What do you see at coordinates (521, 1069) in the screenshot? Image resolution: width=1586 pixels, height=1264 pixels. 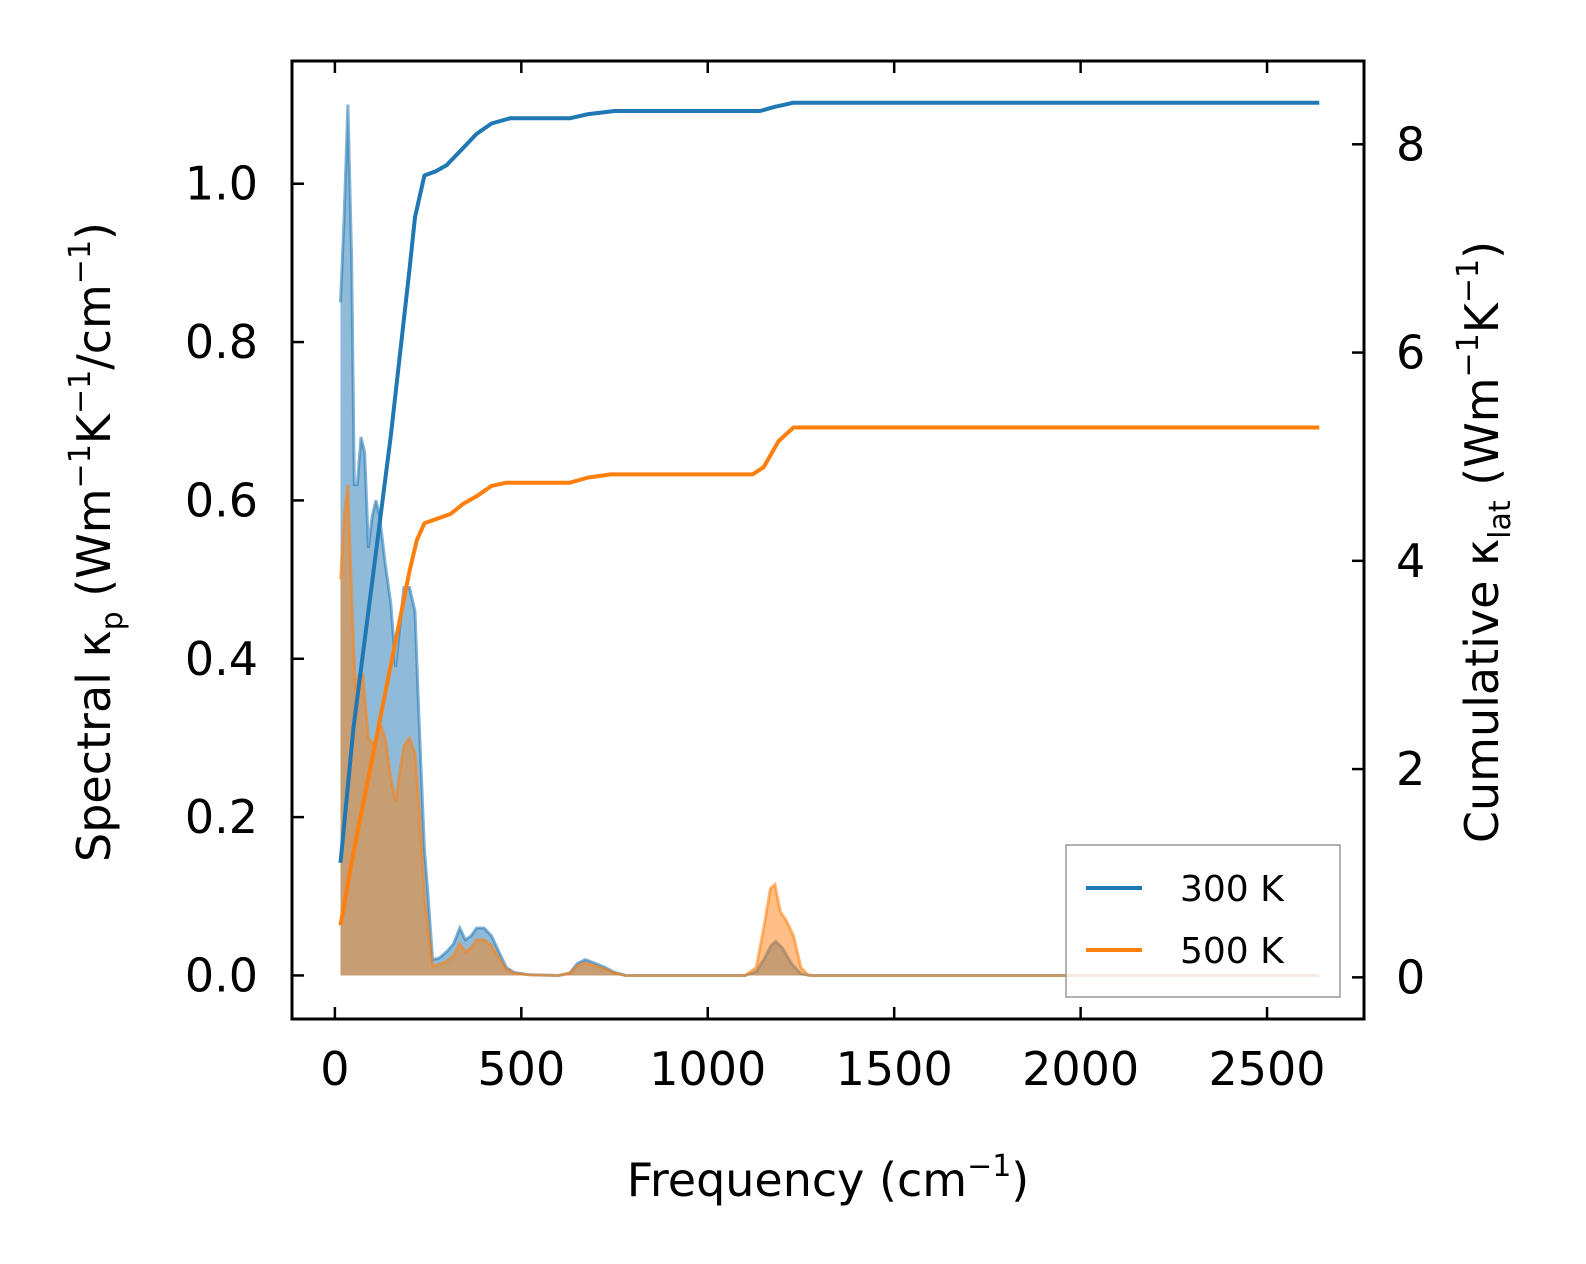 I see `x-tick-label: 500` at bounding box center [521, 1069].